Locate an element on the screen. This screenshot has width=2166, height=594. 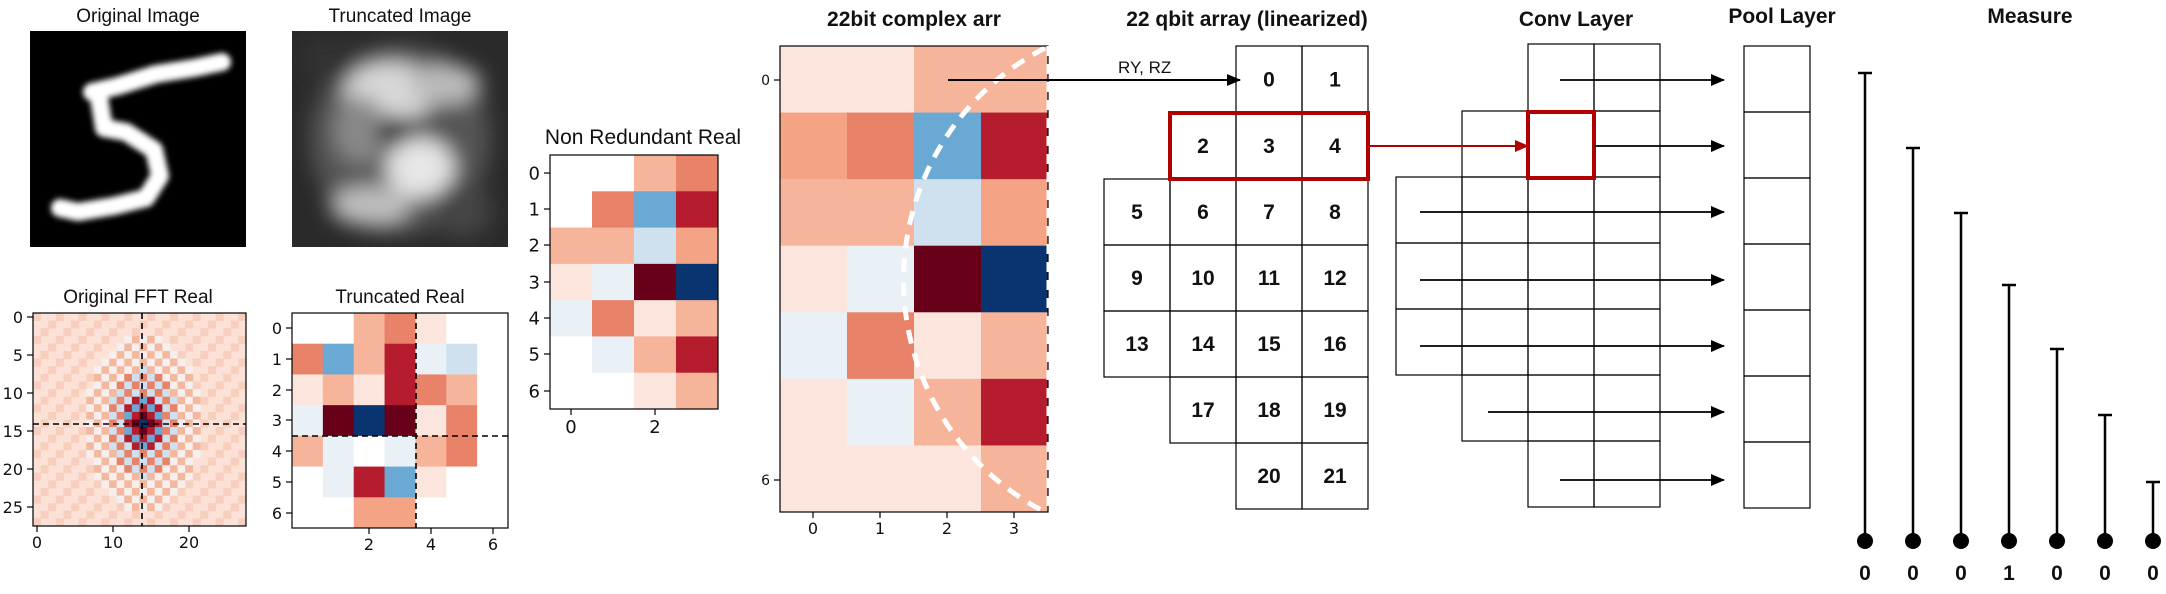
original-image-panel is located at coordinates (138, 139).